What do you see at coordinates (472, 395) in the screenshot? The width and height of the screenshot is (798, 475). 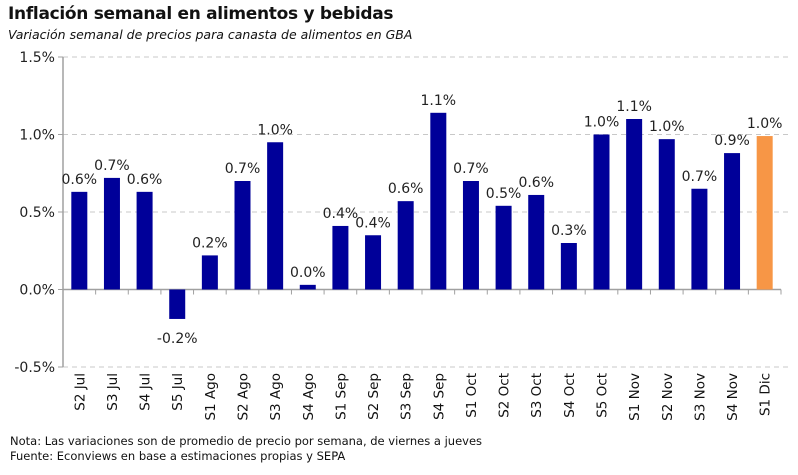 I see `x-tick-label: S1 Oct` at bounding box center [472, 395].